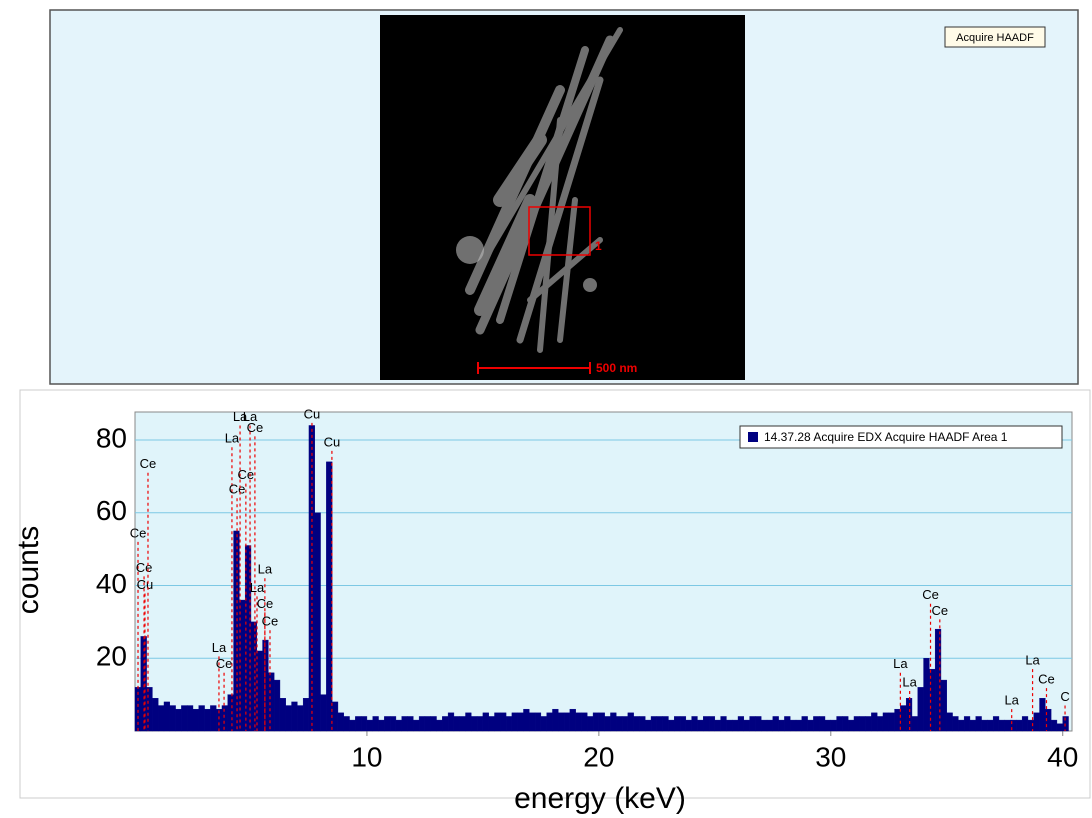  I want to click on y-tick-label: 20, so click(111, 656).